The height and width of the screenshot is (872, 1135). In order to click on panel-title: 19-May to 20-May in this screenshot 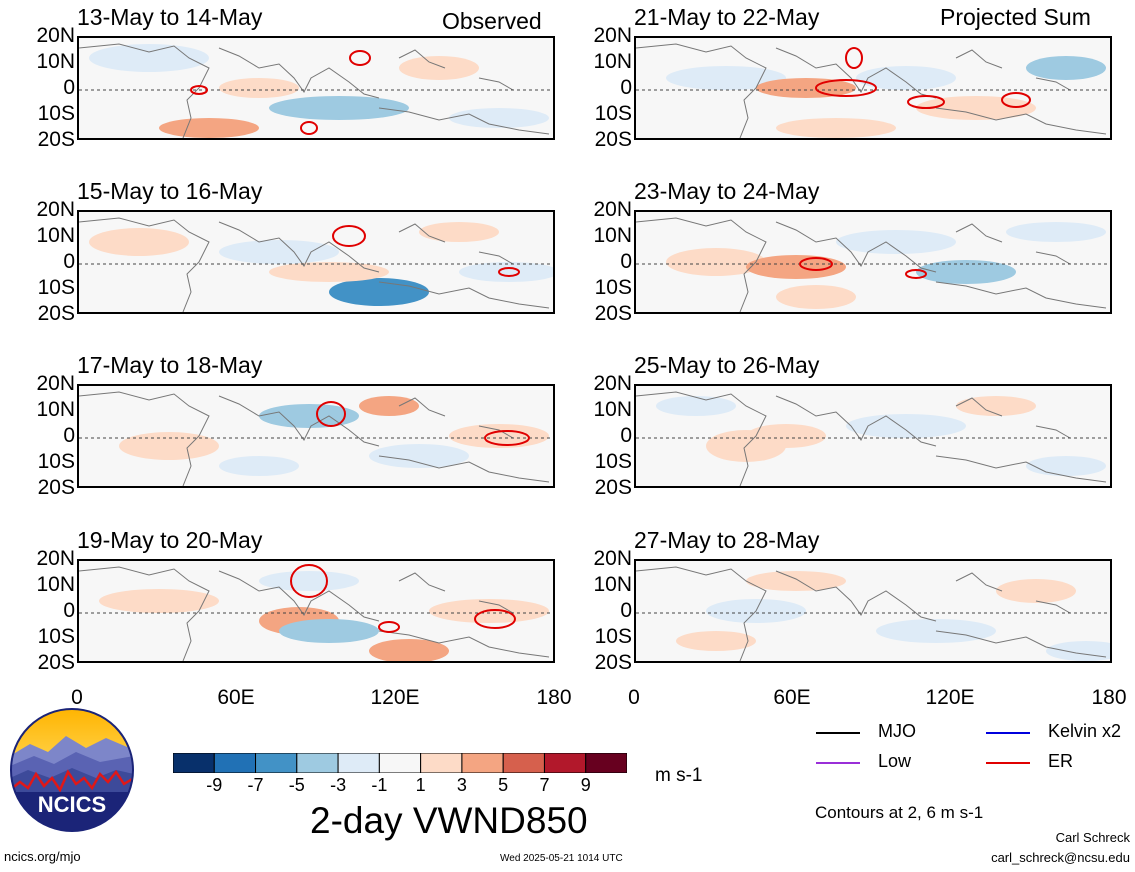, I will do `click(170, 540)`.